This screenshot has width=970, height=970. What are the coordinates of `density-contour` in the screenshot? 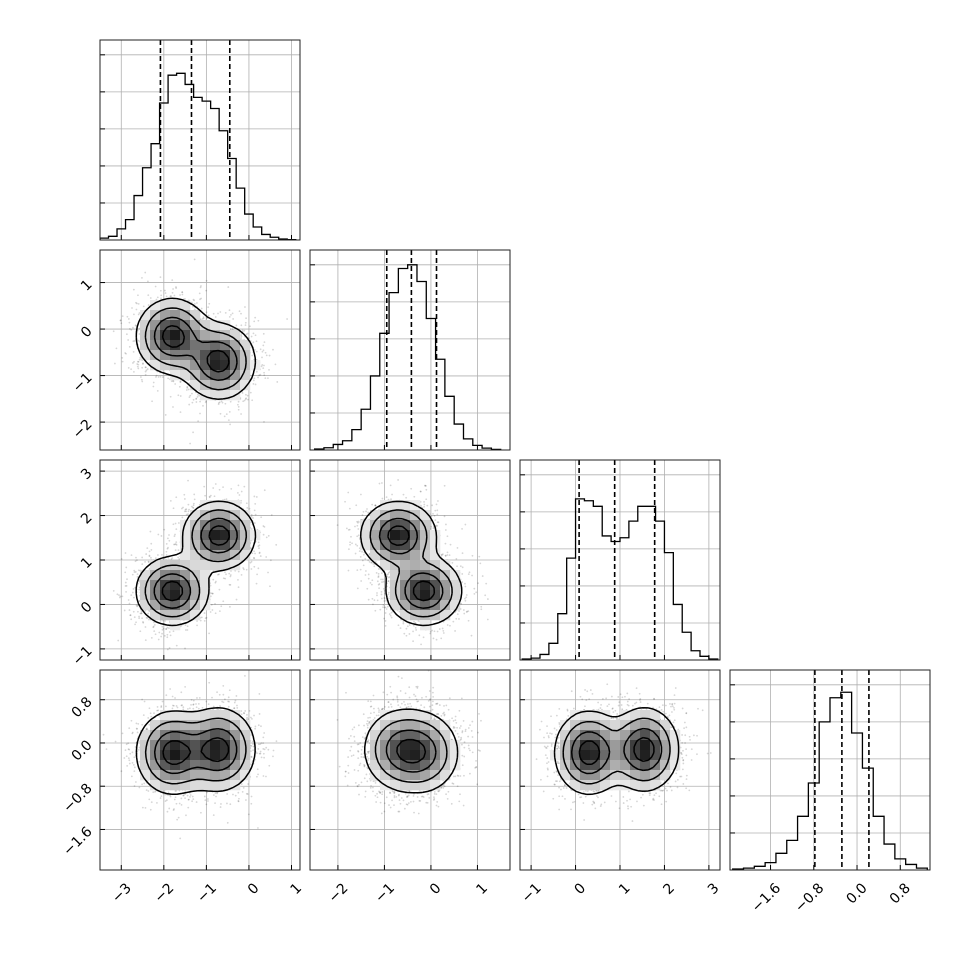 It's located at (195, 349).